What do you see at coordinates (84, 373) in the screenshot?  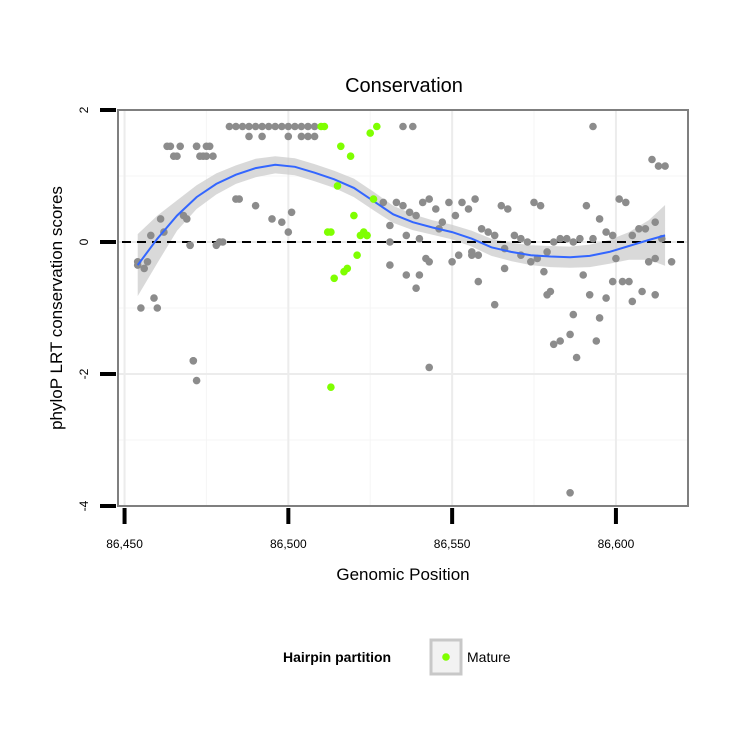 I see `y-tick-label: -2` at bounding box center [84, 373].